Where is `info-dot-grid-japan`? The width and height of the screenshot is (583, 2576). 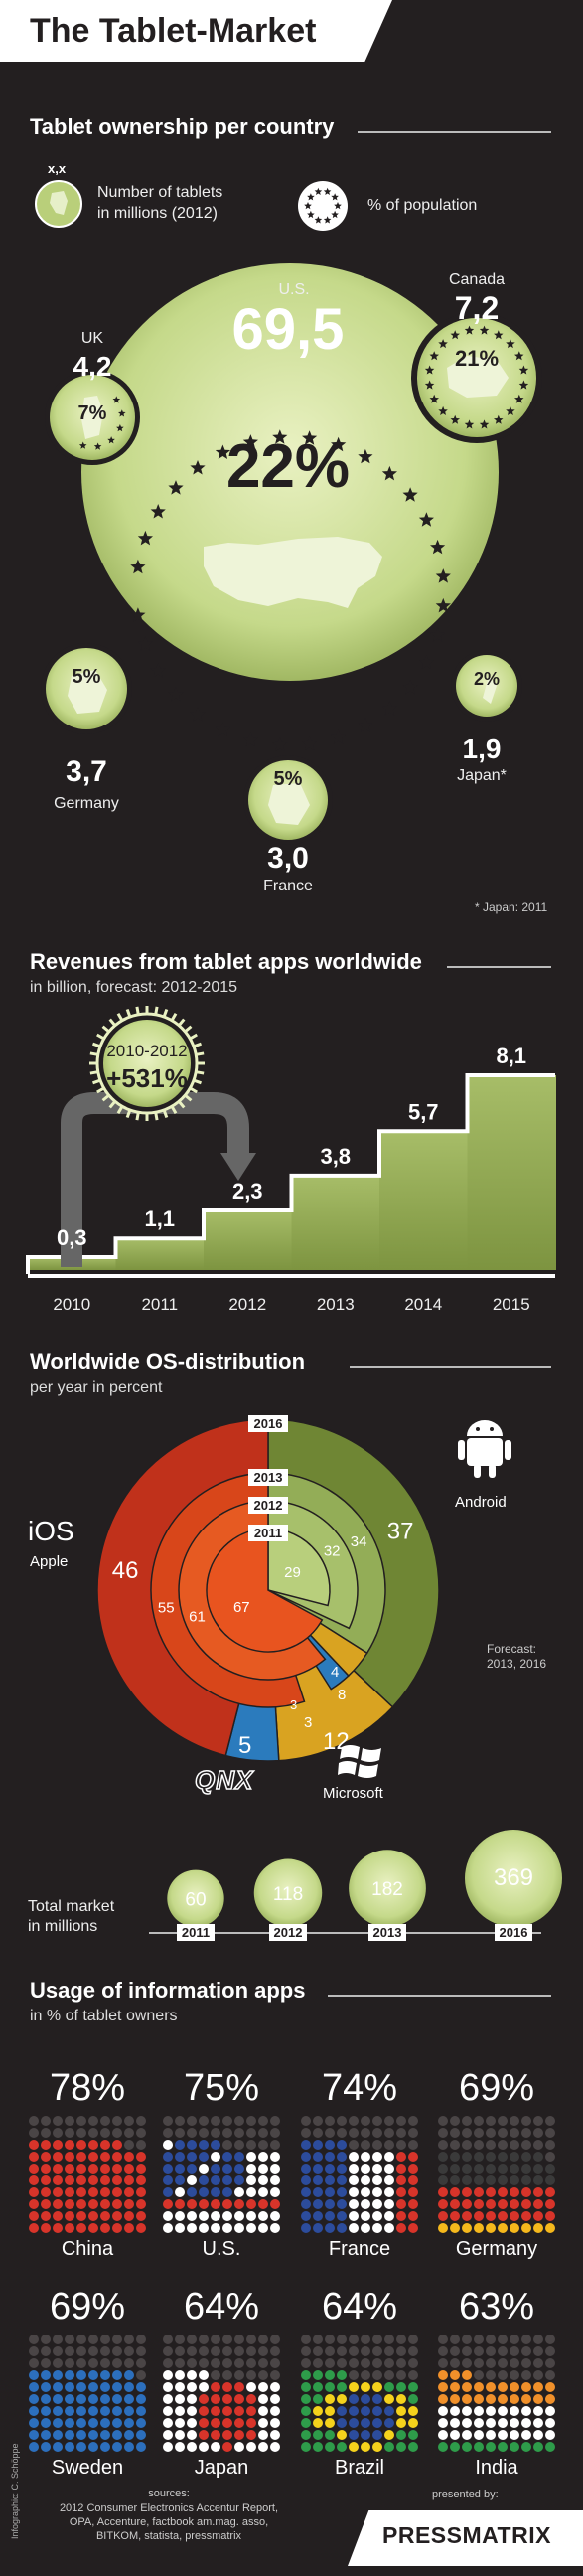
info-dot-grid-japan is located at coordinates (221, 2393).